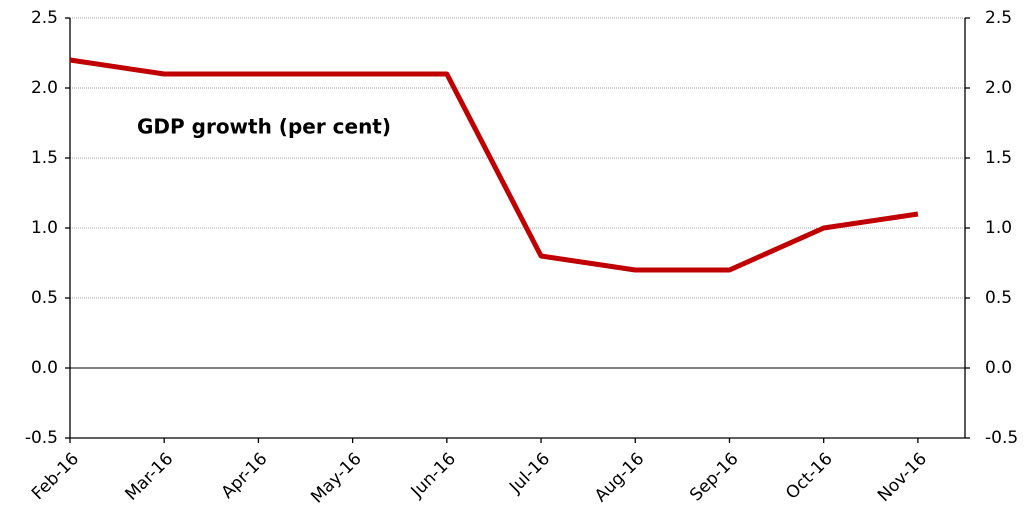 This screenshot has height=529, width=1031. Describe the element at coordinates (714, 477) in the screenshot. I see `x-tick-label: Sep-16` at that location.